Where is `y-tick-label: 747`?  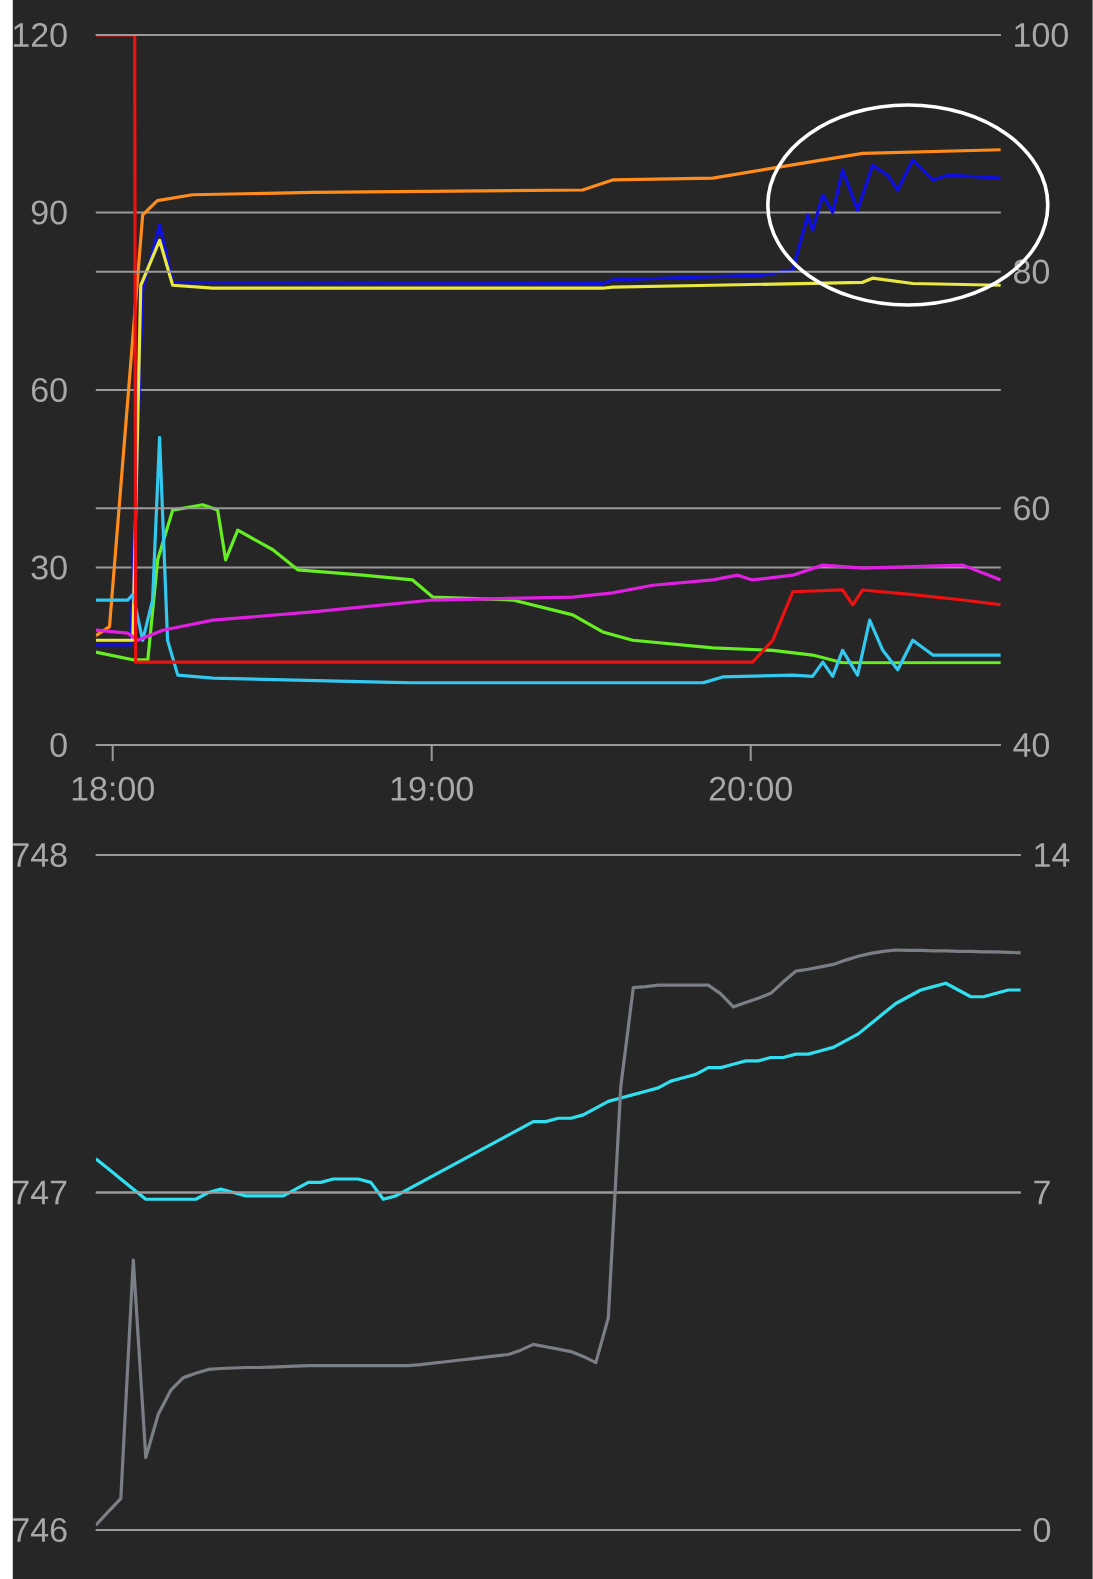 y-tick-label: 747 is located at coordinates (40, 1192).